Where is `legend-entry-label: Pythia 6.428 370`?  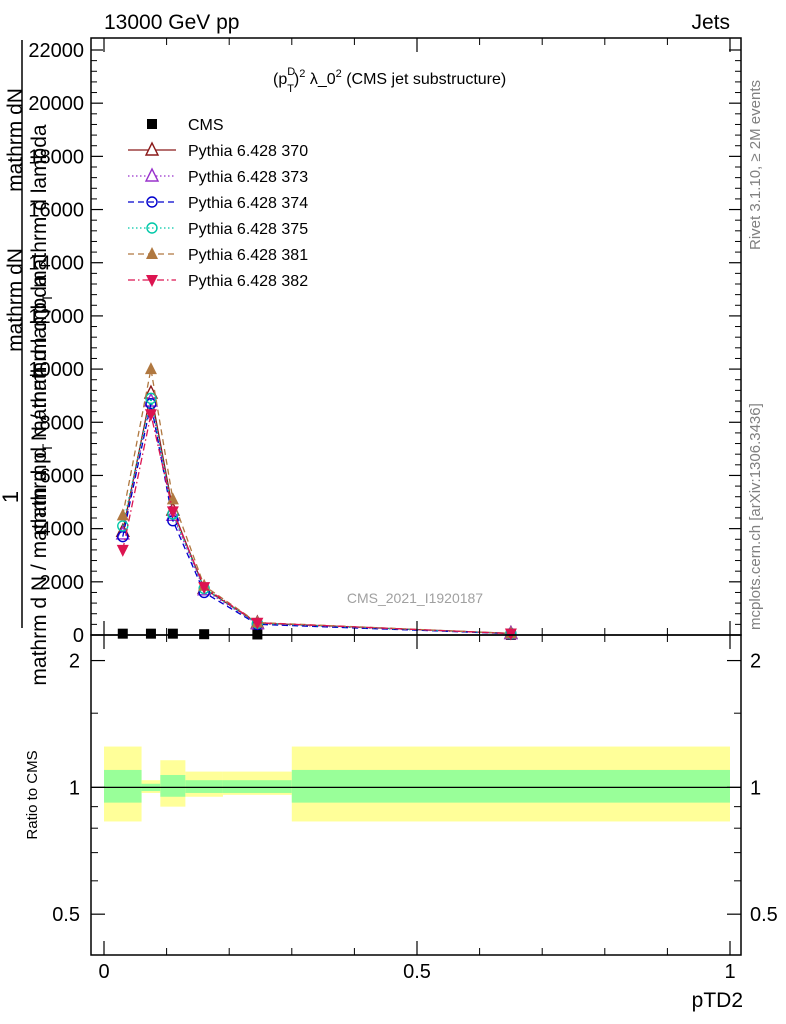 legend-entry-label: Pythia 6.428 370 is located at coordinates (248, 151).